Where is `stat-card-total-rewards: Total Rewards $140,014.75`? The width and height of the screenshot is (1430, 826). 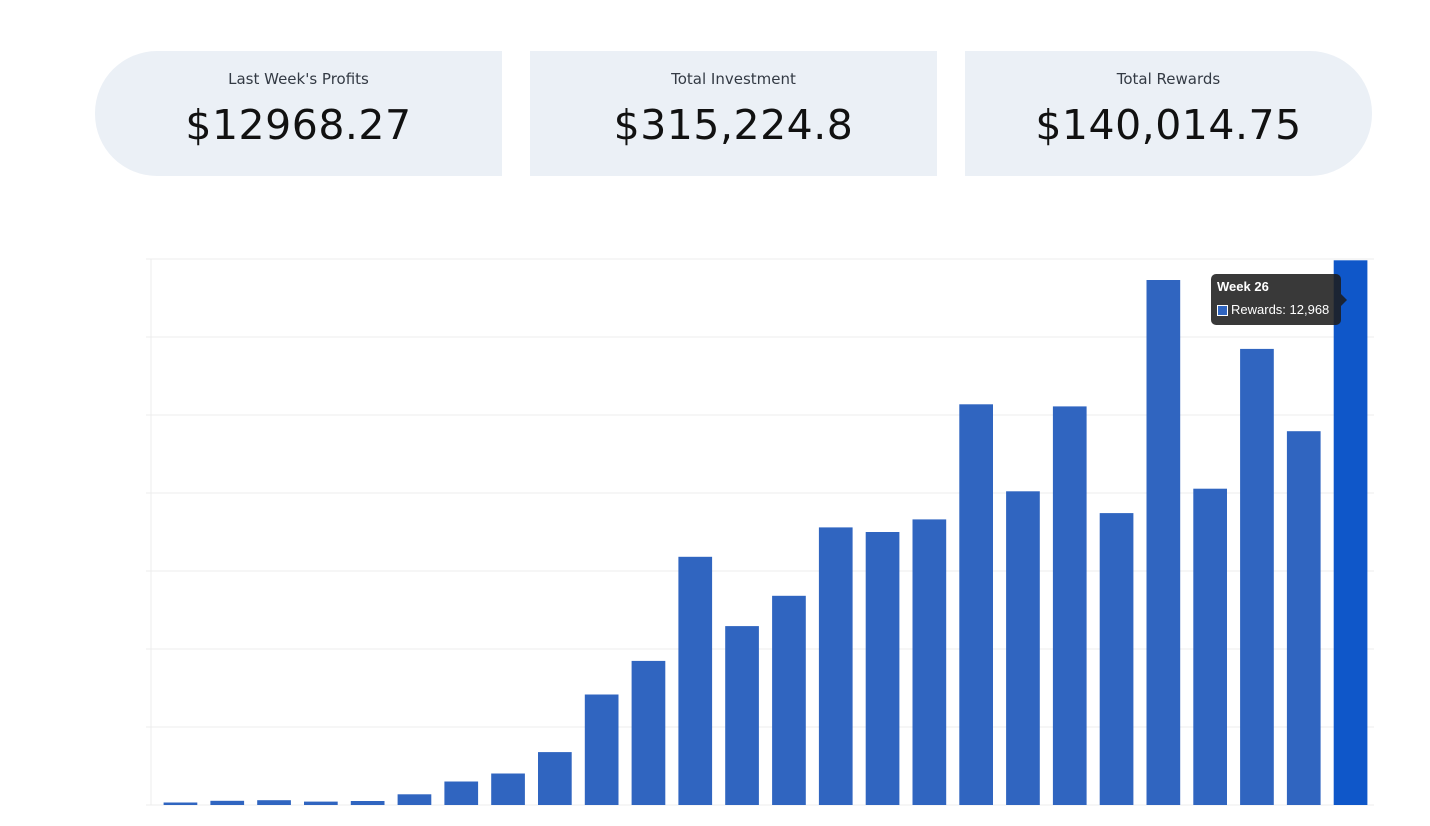
stat-card-total-rewards: Total Rewards $140,014.75 is located at coordinates (1168, 113).